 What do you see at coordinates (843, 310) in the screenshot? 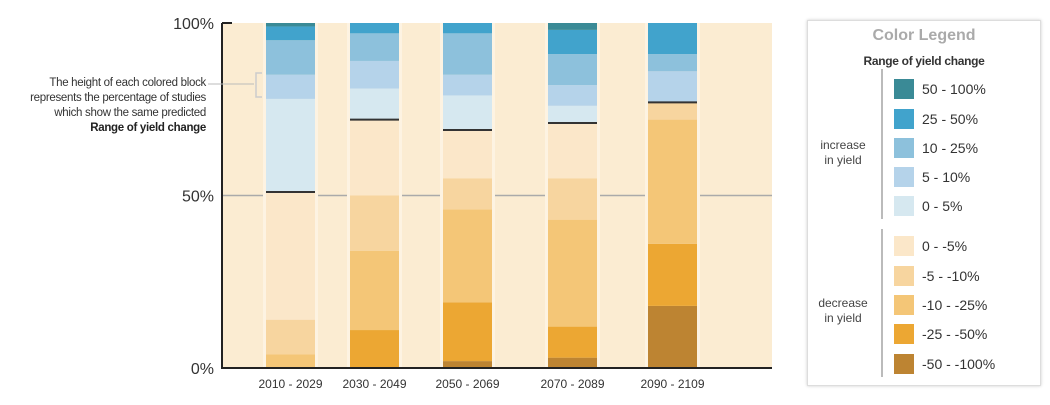
I see `decrease-label: decrease in yield` at bounding box center [843, 310].